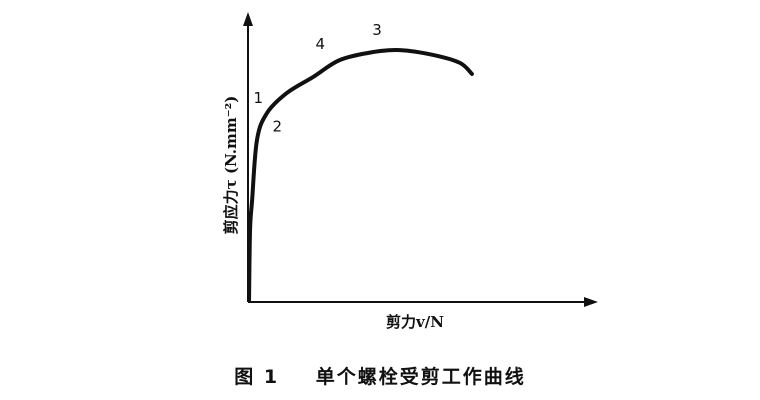  What do you see at coordinates (377, 30) in the screenshot?
I see `point-label-3: 3` at bounding box center [377, 30].